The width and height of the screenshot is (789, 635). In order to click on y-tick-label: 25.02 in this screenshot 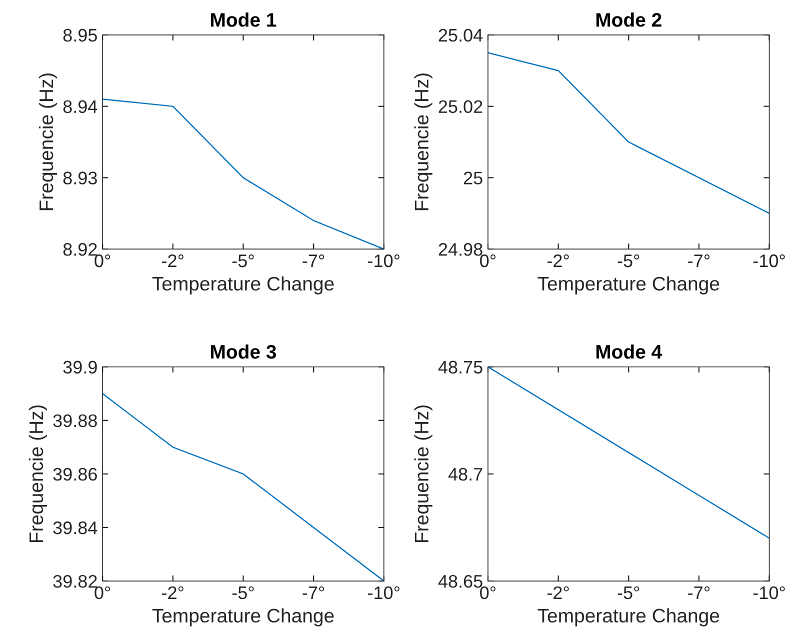, I will do `click(460, 107)`.